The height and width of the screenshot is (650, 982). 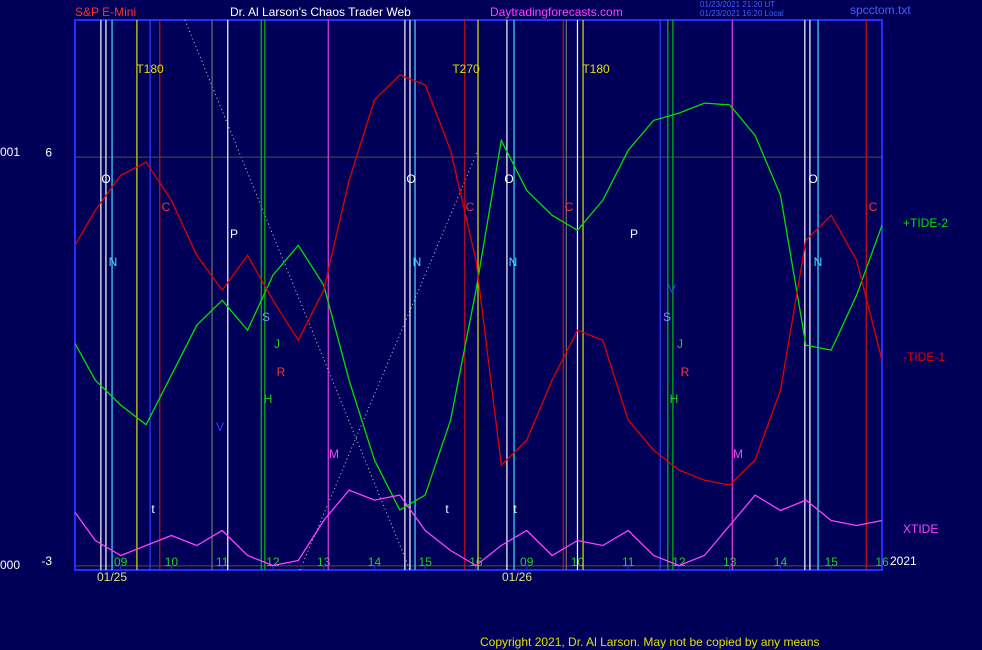 I want to click on x-tick-label: 10, so click(x=172, y=562).